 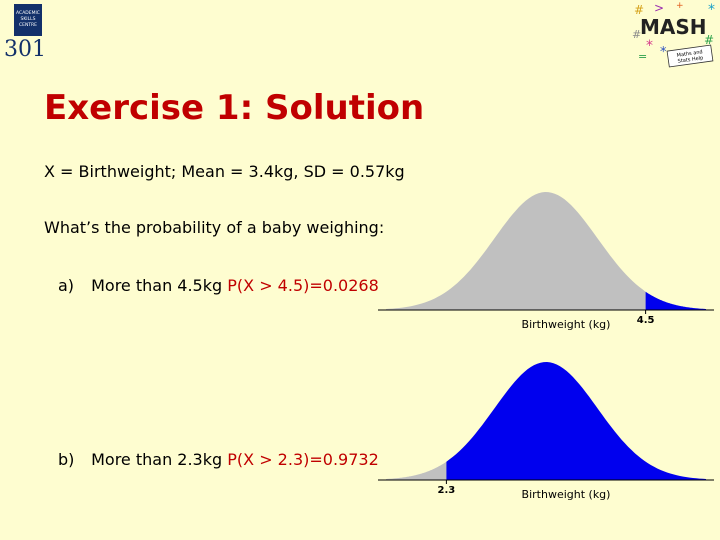 What do you see at coordinates (157, 285) in the screenshot?
I see `item-a-text: More than 4.5kg` at bounding box center [157, 285].